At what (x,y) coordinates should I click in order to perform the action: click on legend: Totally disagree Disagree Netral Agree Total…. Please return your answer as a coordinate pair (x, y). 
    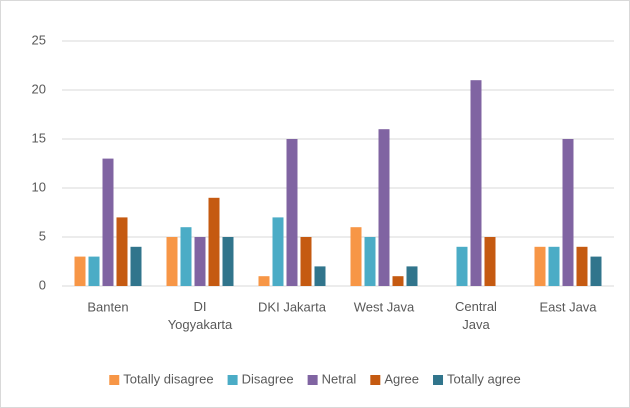
    Looking at the image, I should click on (315, 378).